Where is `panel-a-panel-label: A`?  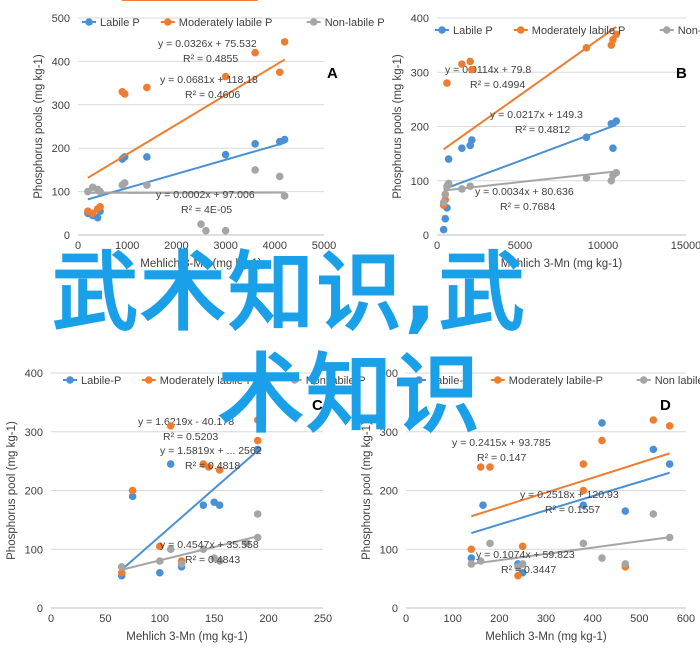
panel-a-panel-label: A is located at coordinates (332, 73).